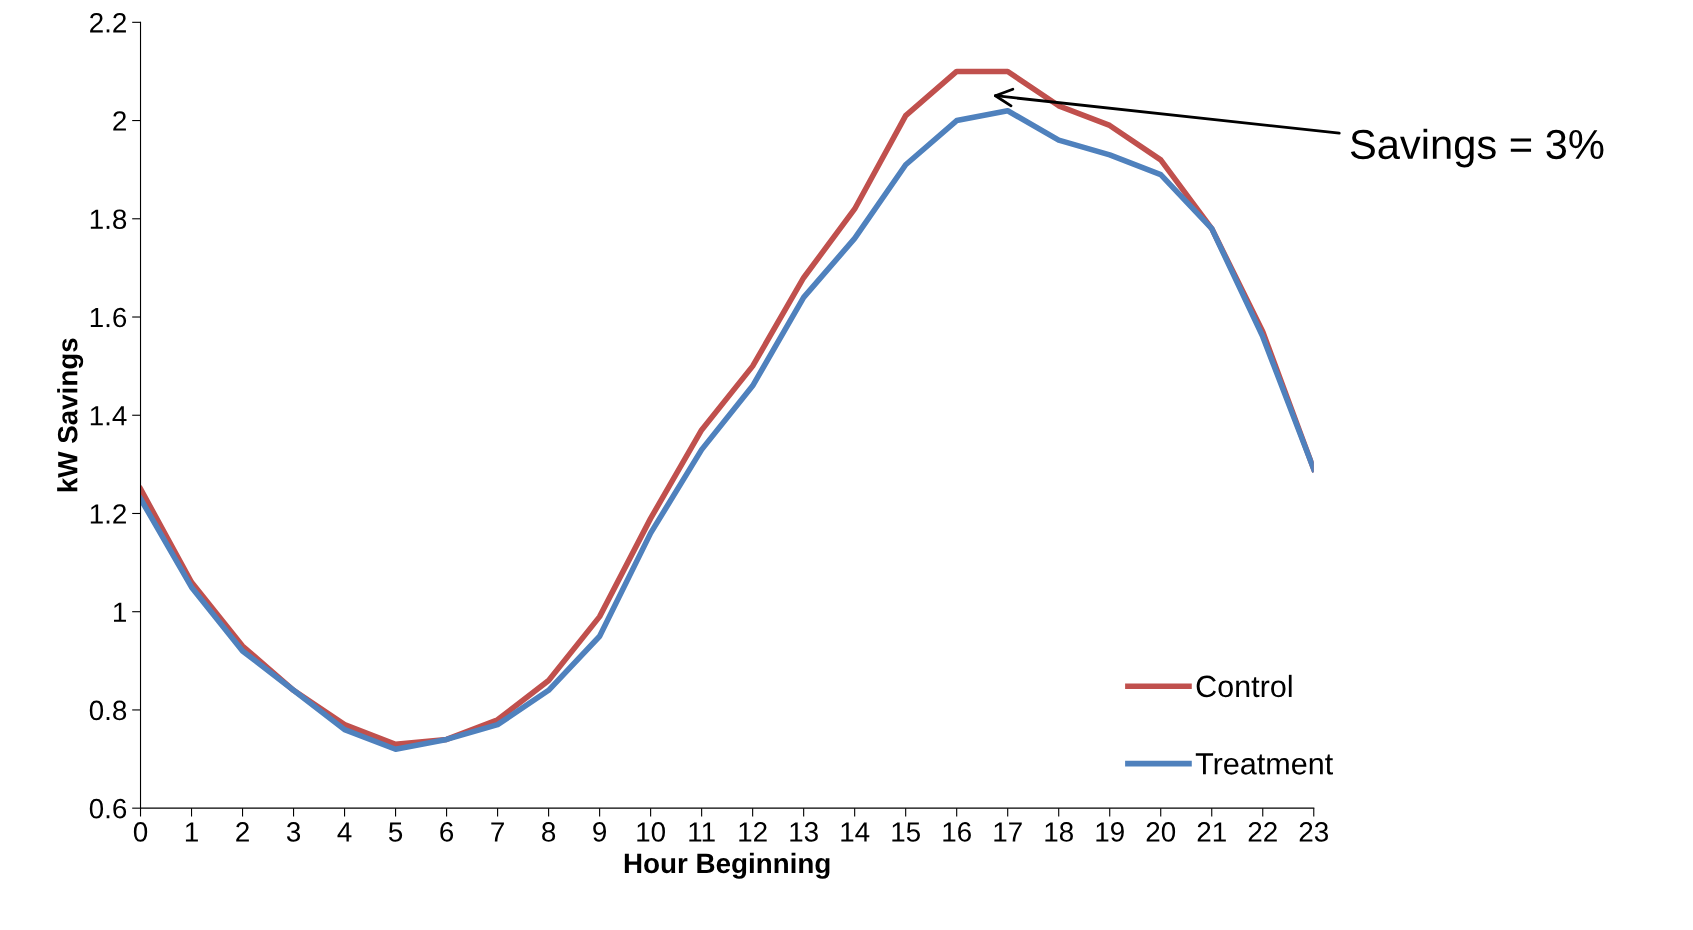 The height and width of the screenshot is (930, 1693). What do you see at coordinates (1313, 832) in the screenshot?
I see `x-tick-label: 23` at bounding box center [1313, 832].